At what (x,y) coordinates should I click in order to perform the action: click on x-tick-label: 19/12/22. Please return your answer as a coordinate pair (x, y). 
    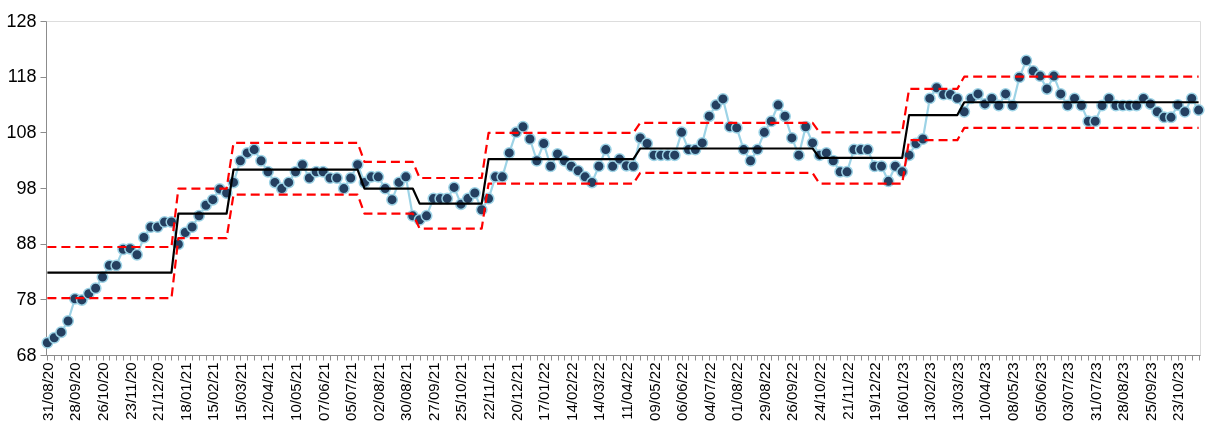
    Looking at the image, I should click on (875, 391).